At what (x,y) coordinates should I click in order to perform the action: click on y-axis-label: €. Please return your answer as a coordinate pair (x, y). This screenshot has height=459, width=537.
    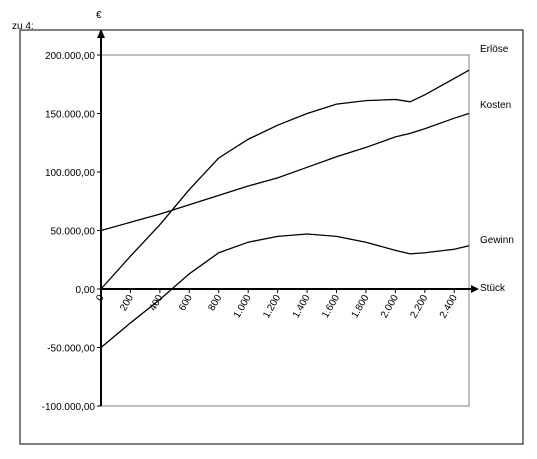
    Looking at the image, I should click on (99, 15).